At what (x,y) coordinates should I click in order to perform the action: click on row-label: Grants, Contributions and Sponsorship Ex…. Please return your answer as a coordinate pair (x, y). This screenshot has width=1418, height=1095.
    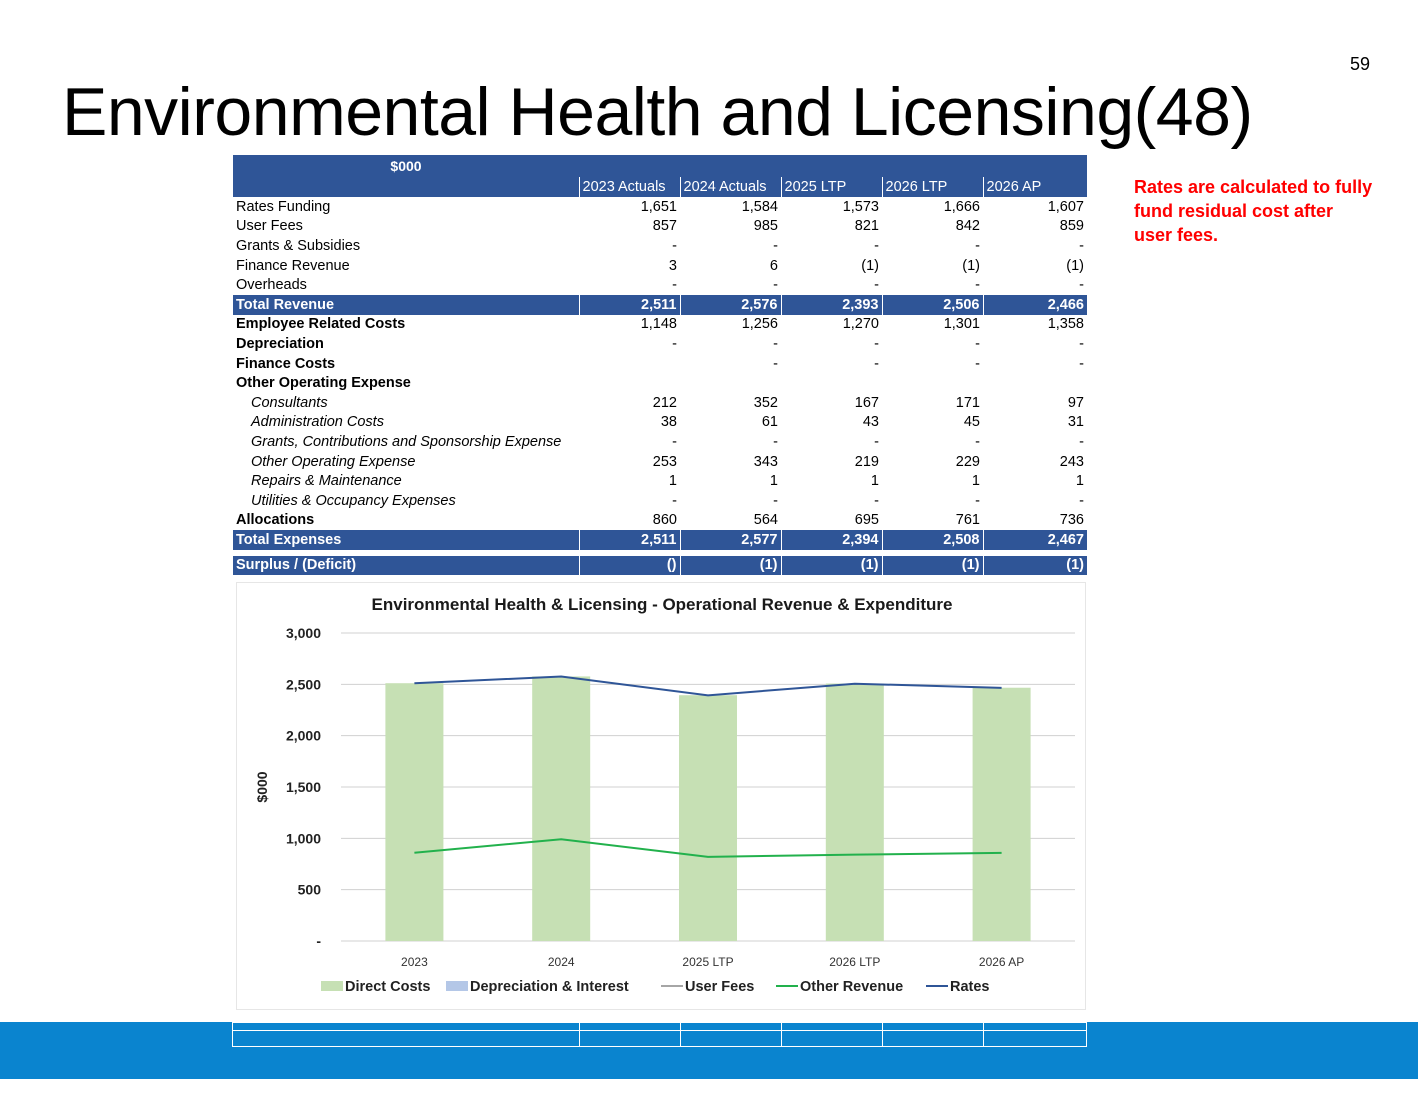
    Looking at the image, I should click on (406, 441).